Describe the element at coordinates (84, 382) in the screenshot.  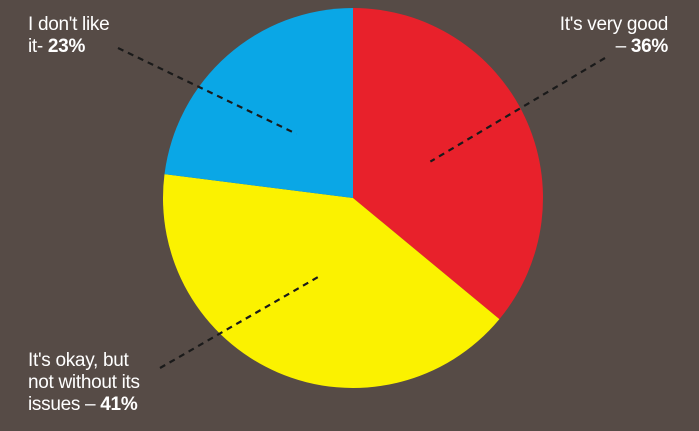
I see `label-okay-line2: not without its` at that location.